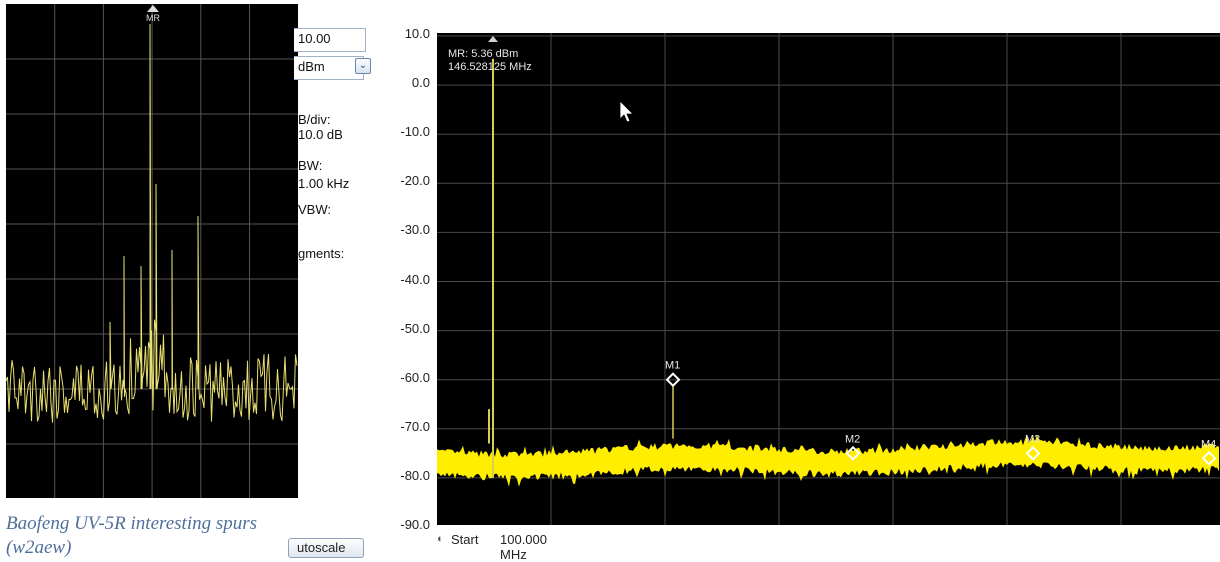 Image resolution: width=1220 pixels, height=562 pixels. I want to click on start-frequency-icon: ◐, so click(440, 539).